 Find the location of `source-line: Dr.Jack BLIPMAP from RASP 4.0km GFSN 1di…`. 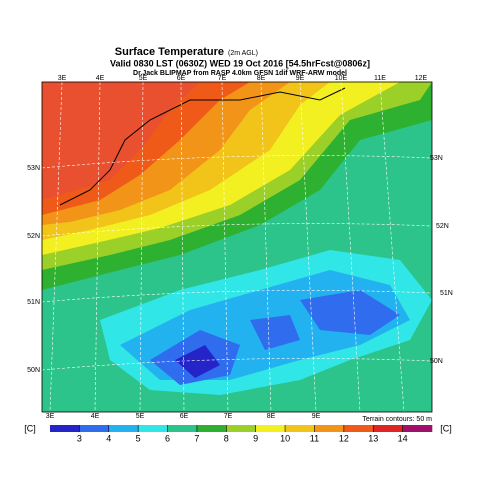

source-line: Dr.Jack BLIPMAP from RASP 4.0km GFSN 1di… is located at coordinates (240, 73).